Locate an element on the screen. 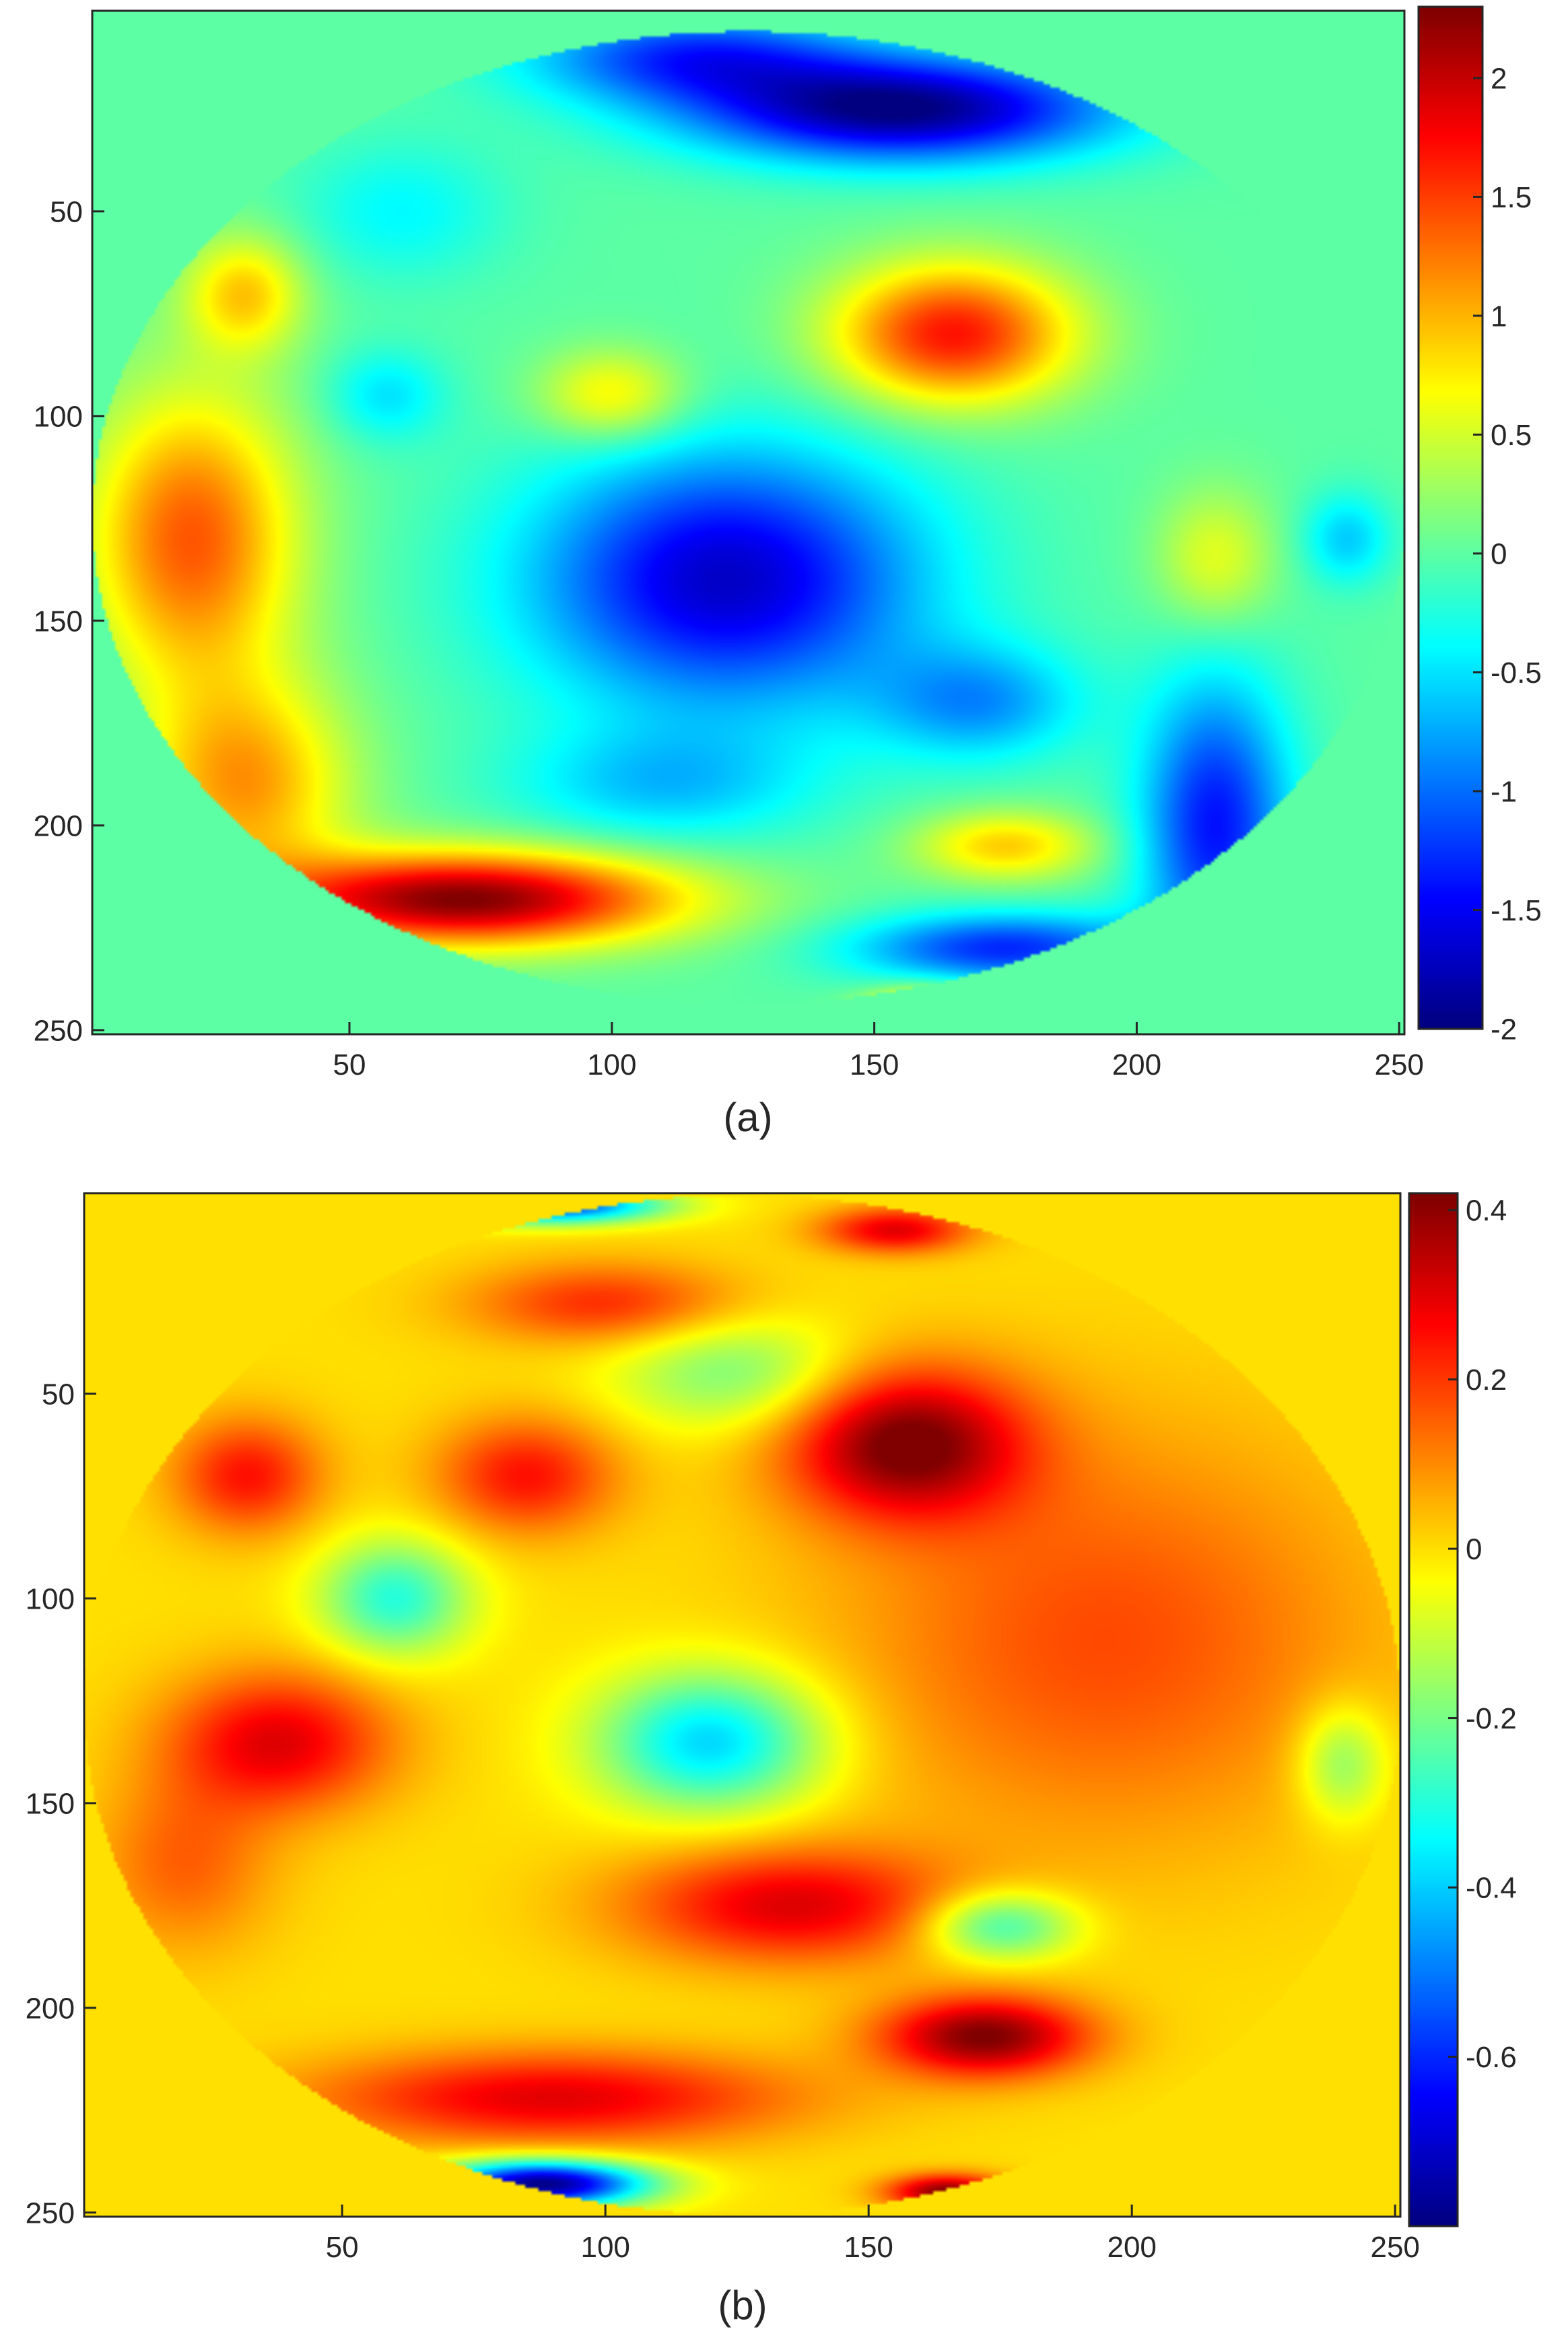 This screenshot has width=1568, height=2350. x-axis-b: 50 100 150 200 250 is located at coordinates (873, 2234).